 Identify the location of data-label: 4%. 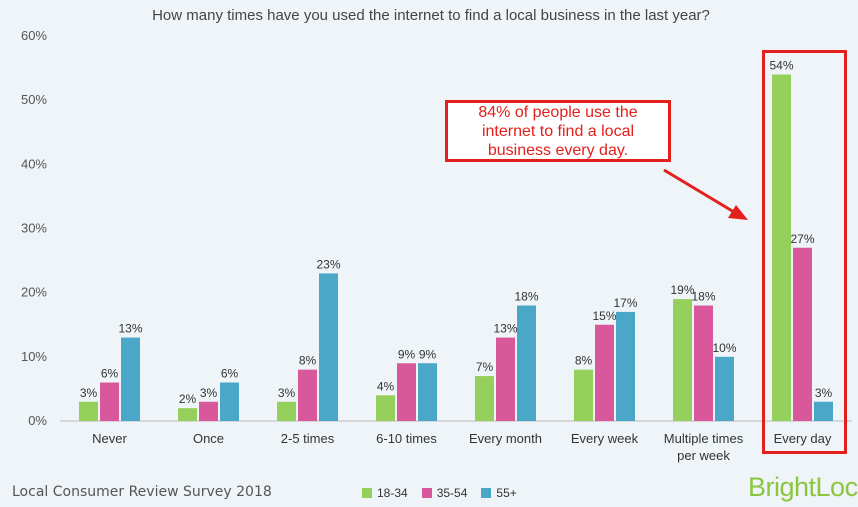
(386, 386).